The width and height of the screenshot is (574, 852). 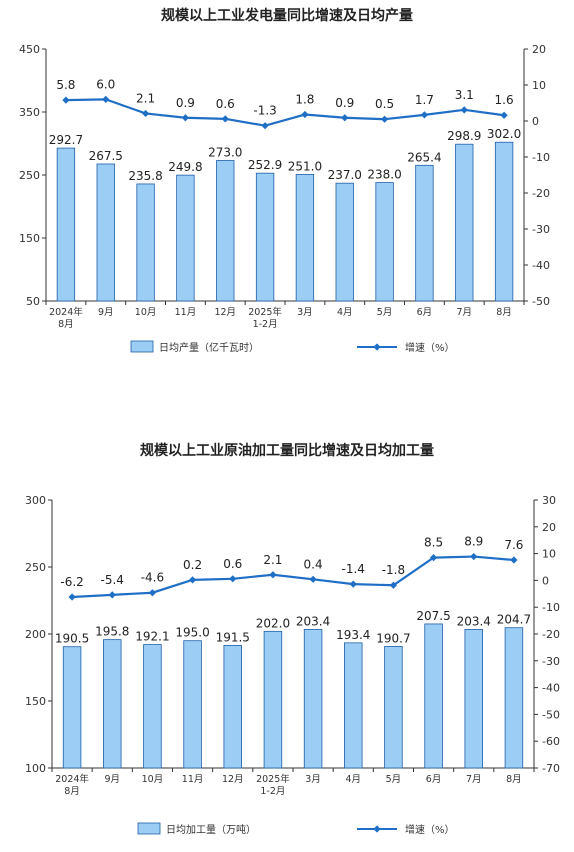 I want to click on bar-data-label: 191.5, so click(x=233, y=637).